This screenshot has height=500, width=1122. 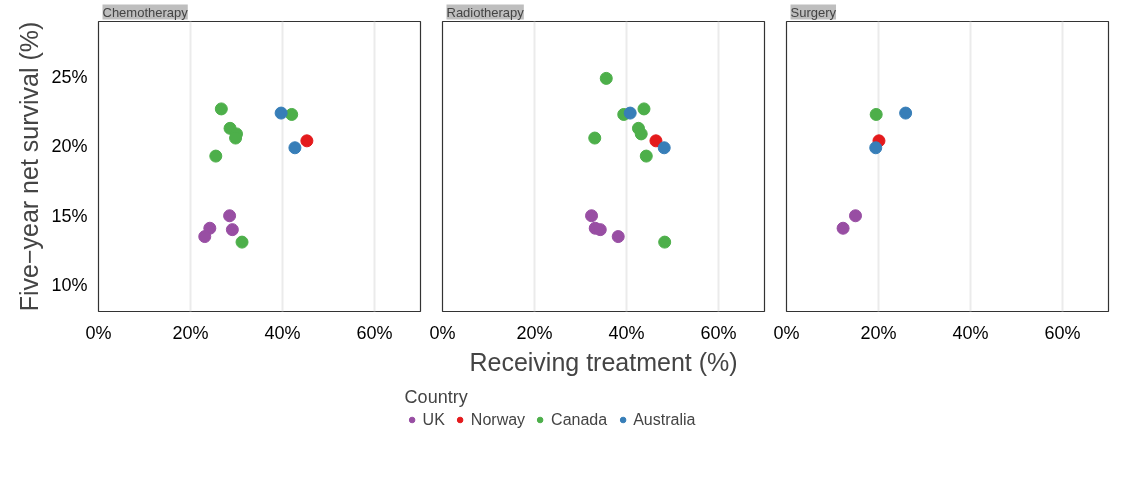 What do you see at coordinates (433, 419) in the screenshot?
I see `legend-label: UK` at bounding box center [433, 419].